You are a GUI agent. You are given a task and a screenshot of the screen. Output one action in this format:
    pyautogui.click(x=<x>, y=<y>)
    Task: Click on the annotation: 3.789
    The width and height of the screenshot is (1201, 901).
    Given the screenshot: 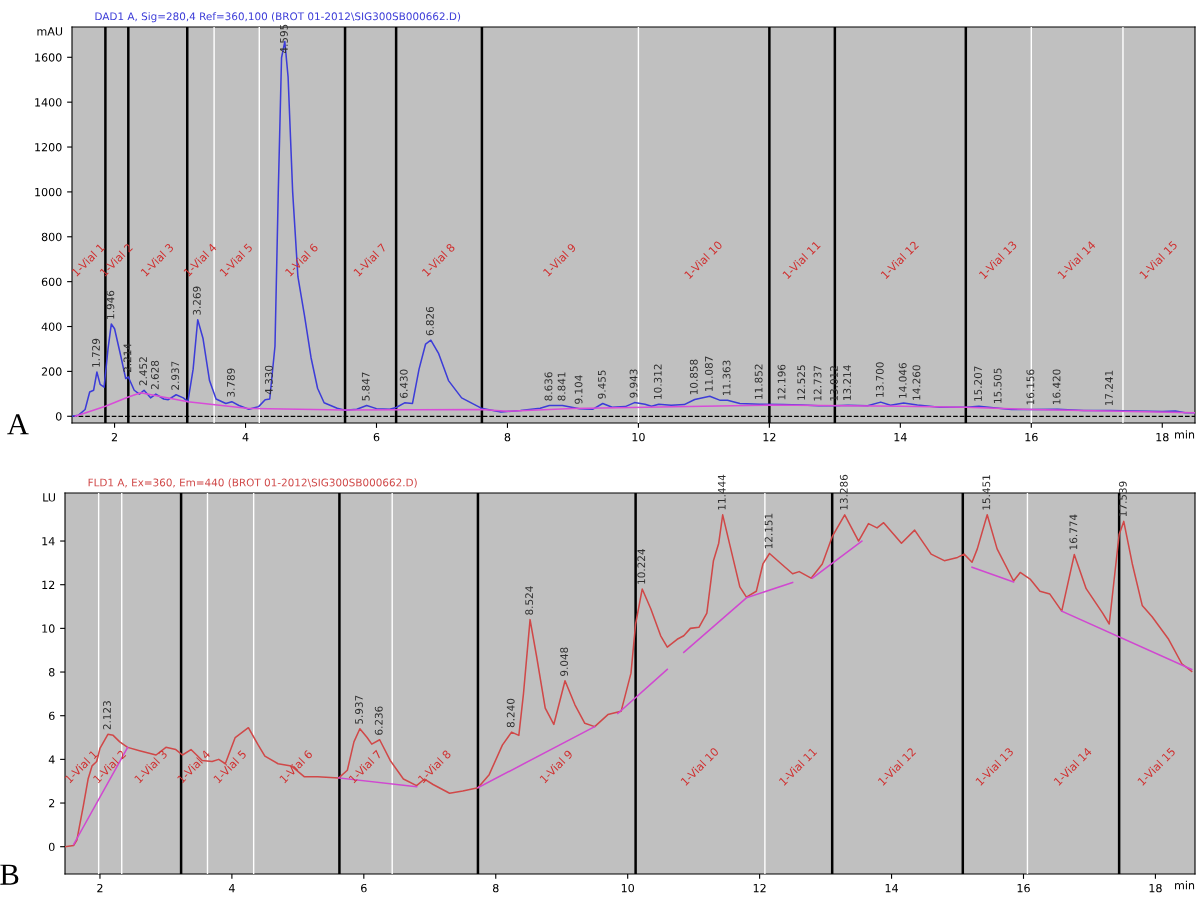 What is the action you would take?
    pyautogui.click(x=230, y=382)
    